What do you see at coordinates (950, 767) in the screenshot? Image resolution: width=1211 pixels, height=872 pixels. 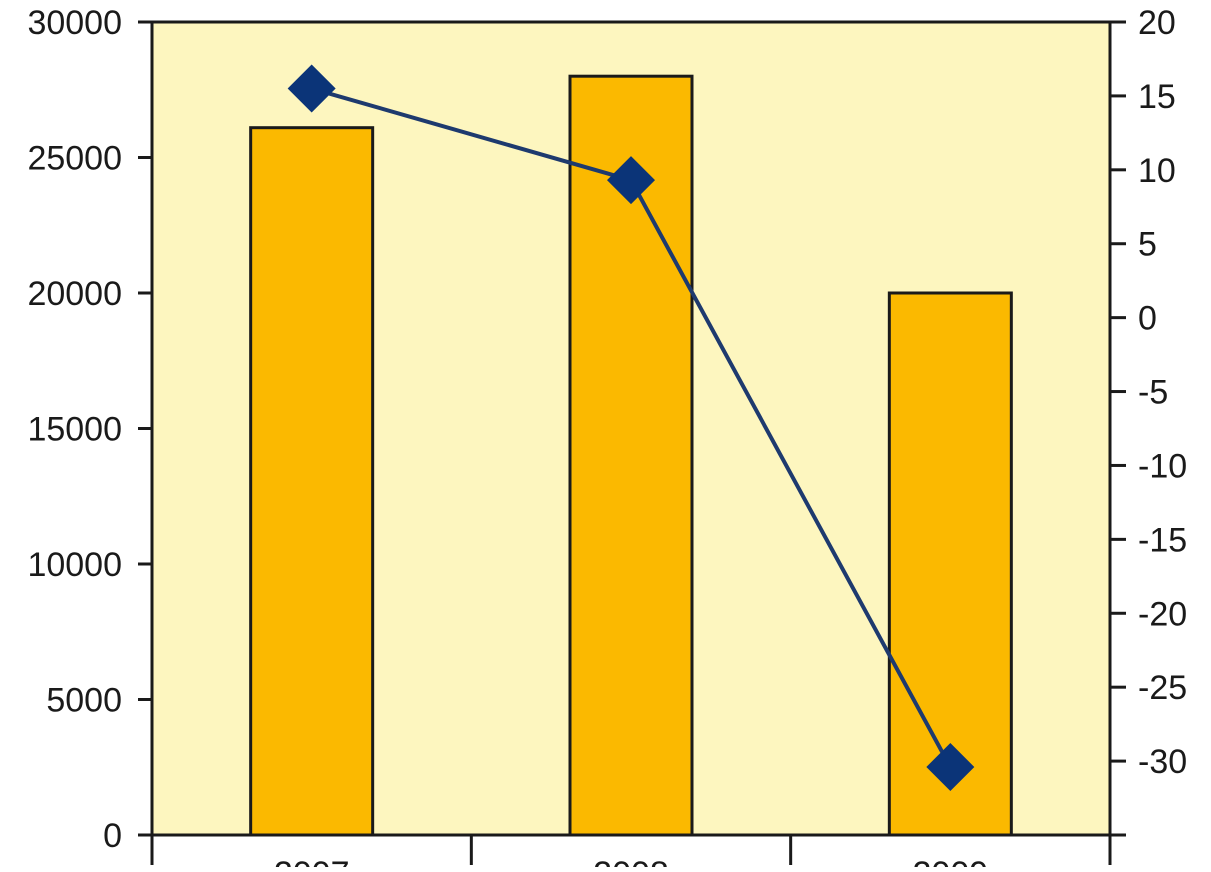 I see `line-marker-2009` at bounding box center [950, 767].